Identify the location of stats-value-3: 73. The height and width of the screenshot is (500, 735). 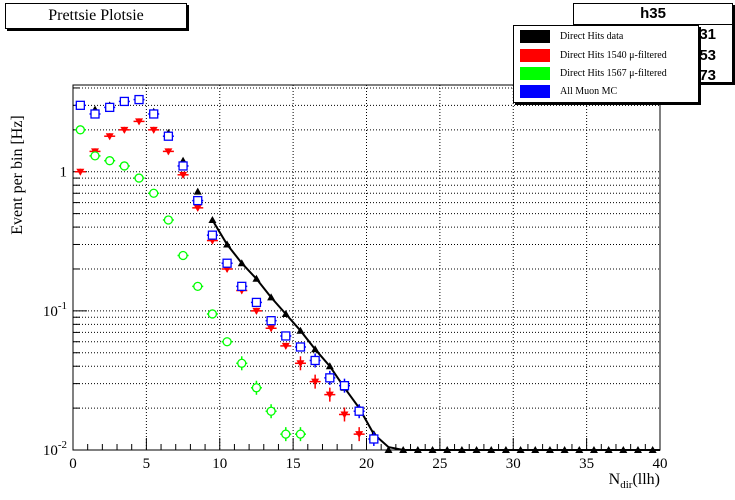
(707, 75).